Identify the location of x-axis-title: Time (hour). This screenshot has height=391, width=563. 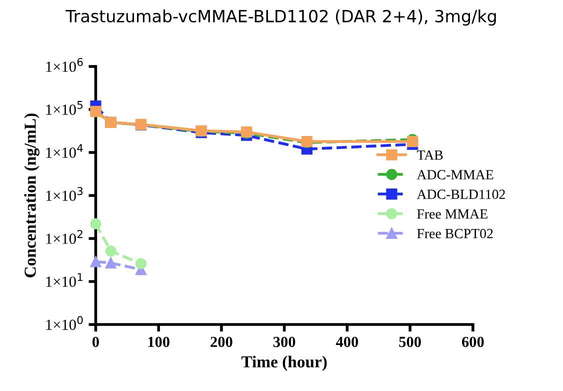
(284, 363).